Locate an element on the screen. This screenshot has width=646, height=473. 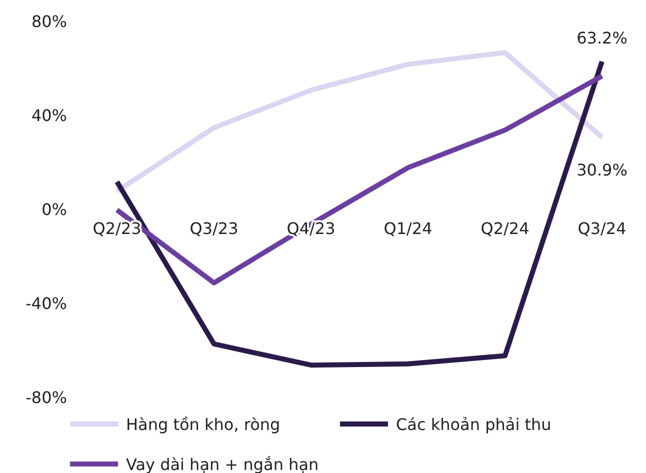
x-tick-label: Q2/24 is located at coordinates (505, 228).